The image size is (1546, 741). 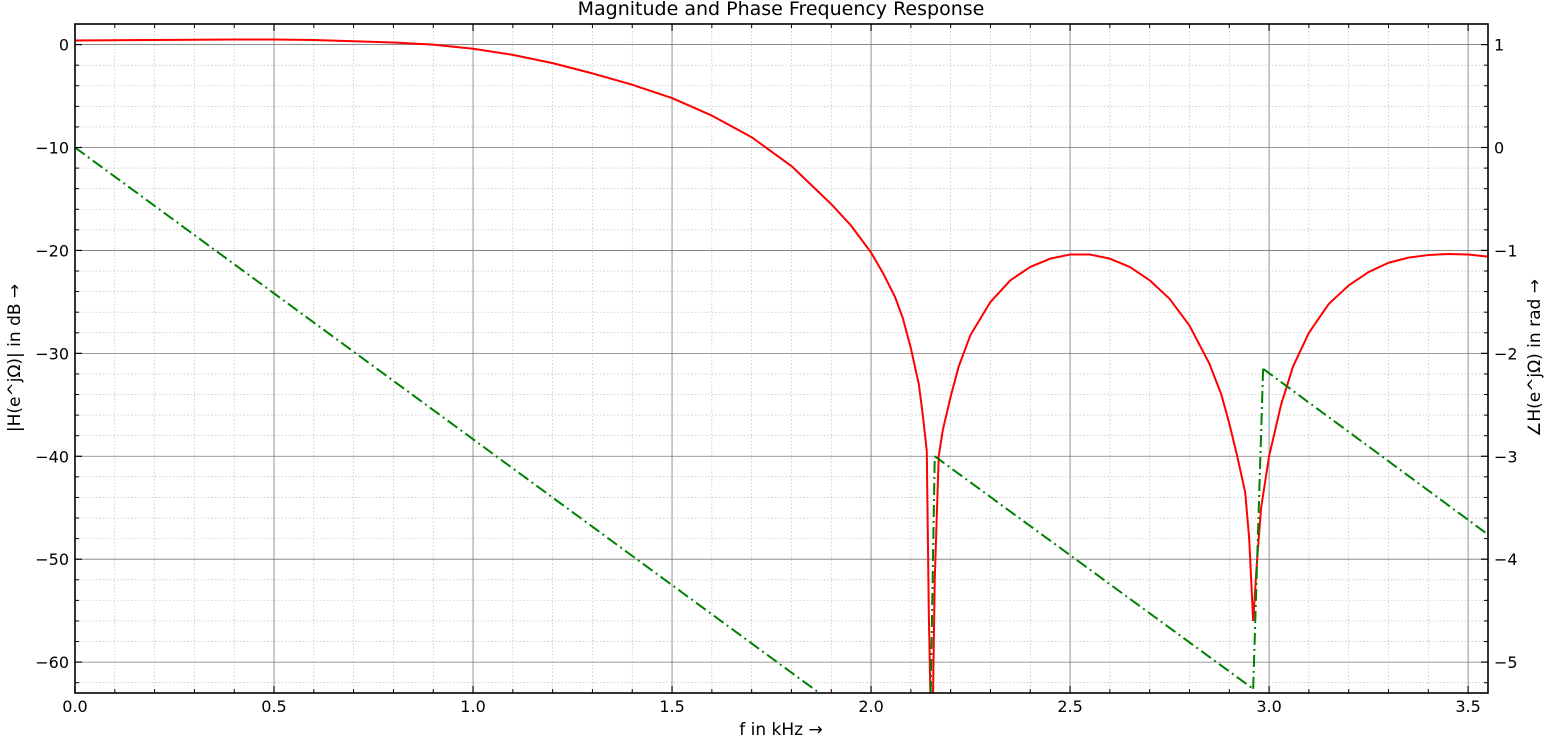 What do you see at coordinates (273, 706) in the screenshot?
I see `x-tick-label: 0.5` at bounding box center [273, 706].